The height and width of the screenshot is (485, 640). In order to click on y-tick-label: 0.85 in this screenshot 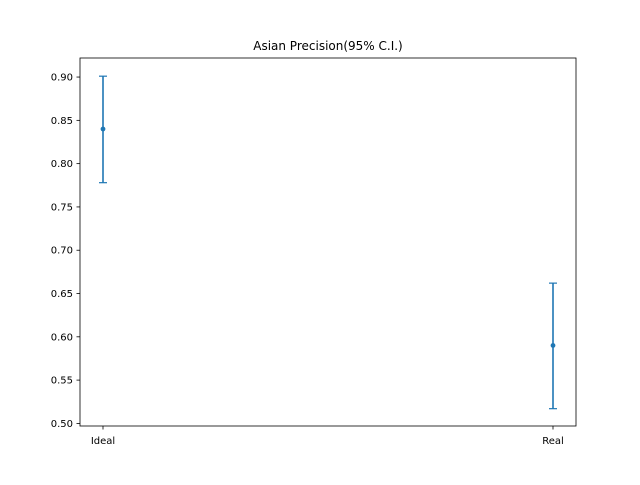, I will do `click(62, 121)`.